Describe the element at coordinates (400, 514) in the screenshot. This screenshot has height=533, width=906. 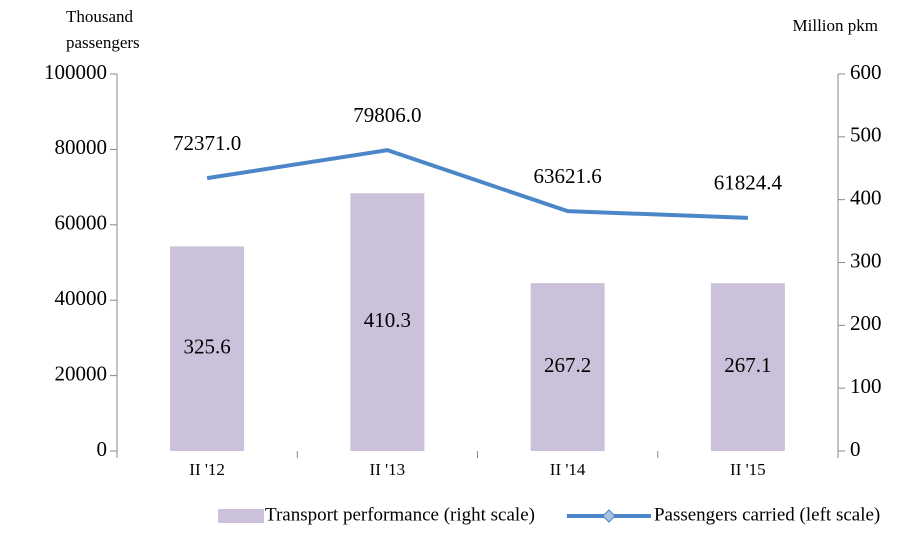
I see `legend-label: Transport performance (right scale)` at that location.